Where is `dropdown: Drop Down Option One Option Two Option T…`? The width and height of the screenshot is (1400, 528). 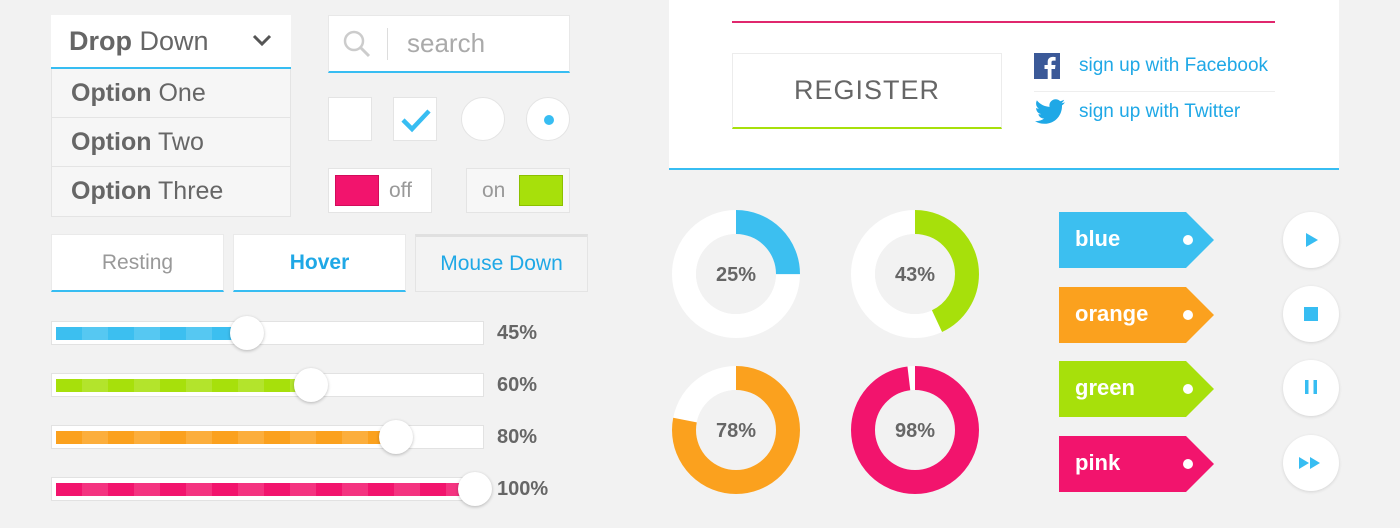
dropdown: Drop Down Option One Option Two Option T… is located at coordinates (171, 116).